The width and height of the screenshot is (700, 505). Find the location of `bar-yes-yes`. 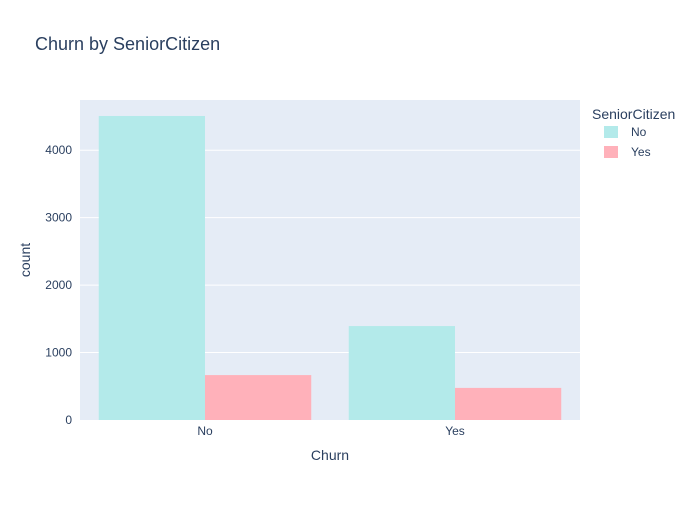

bar-yes-yes is located at coordinates (508, 403).